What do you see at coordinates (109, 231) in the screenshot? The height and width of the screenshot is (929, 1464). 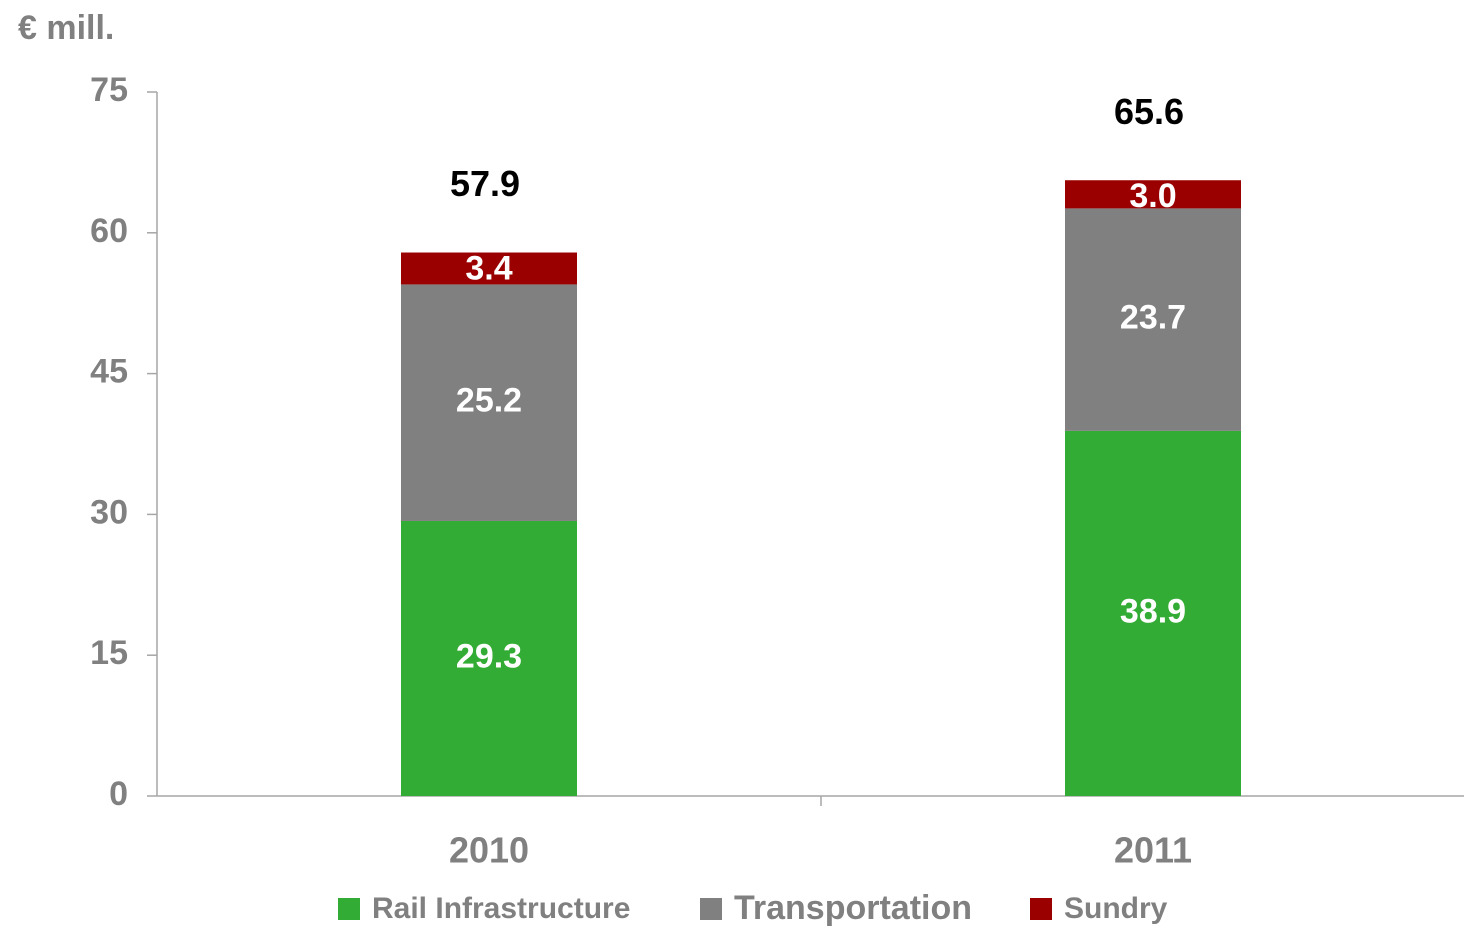 I see `y-tick-label: 60` at bounding box center [109, 231].